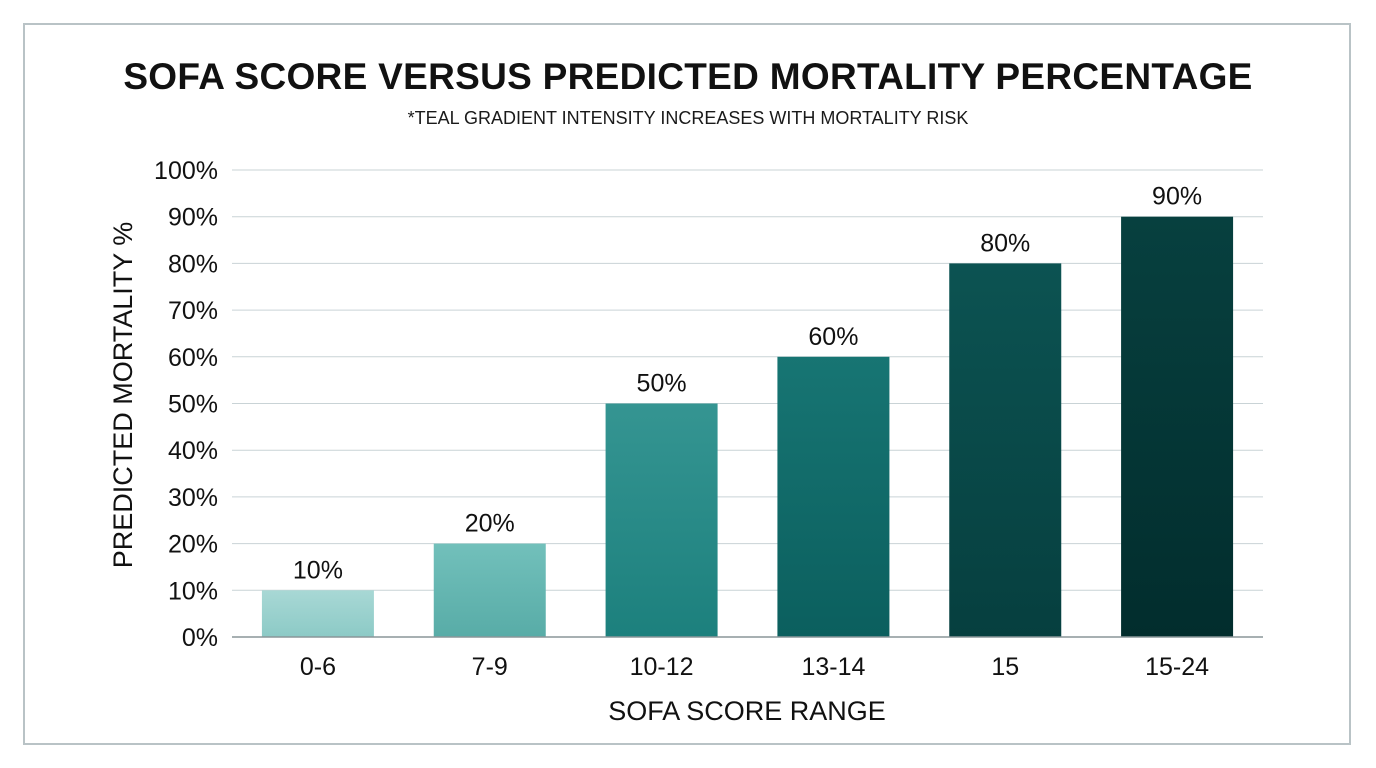 The image size is (1376, 768). Describe the element at coordinates (1005, 243) in the screenshot. I see `bar-value-label: 80%` at that location.